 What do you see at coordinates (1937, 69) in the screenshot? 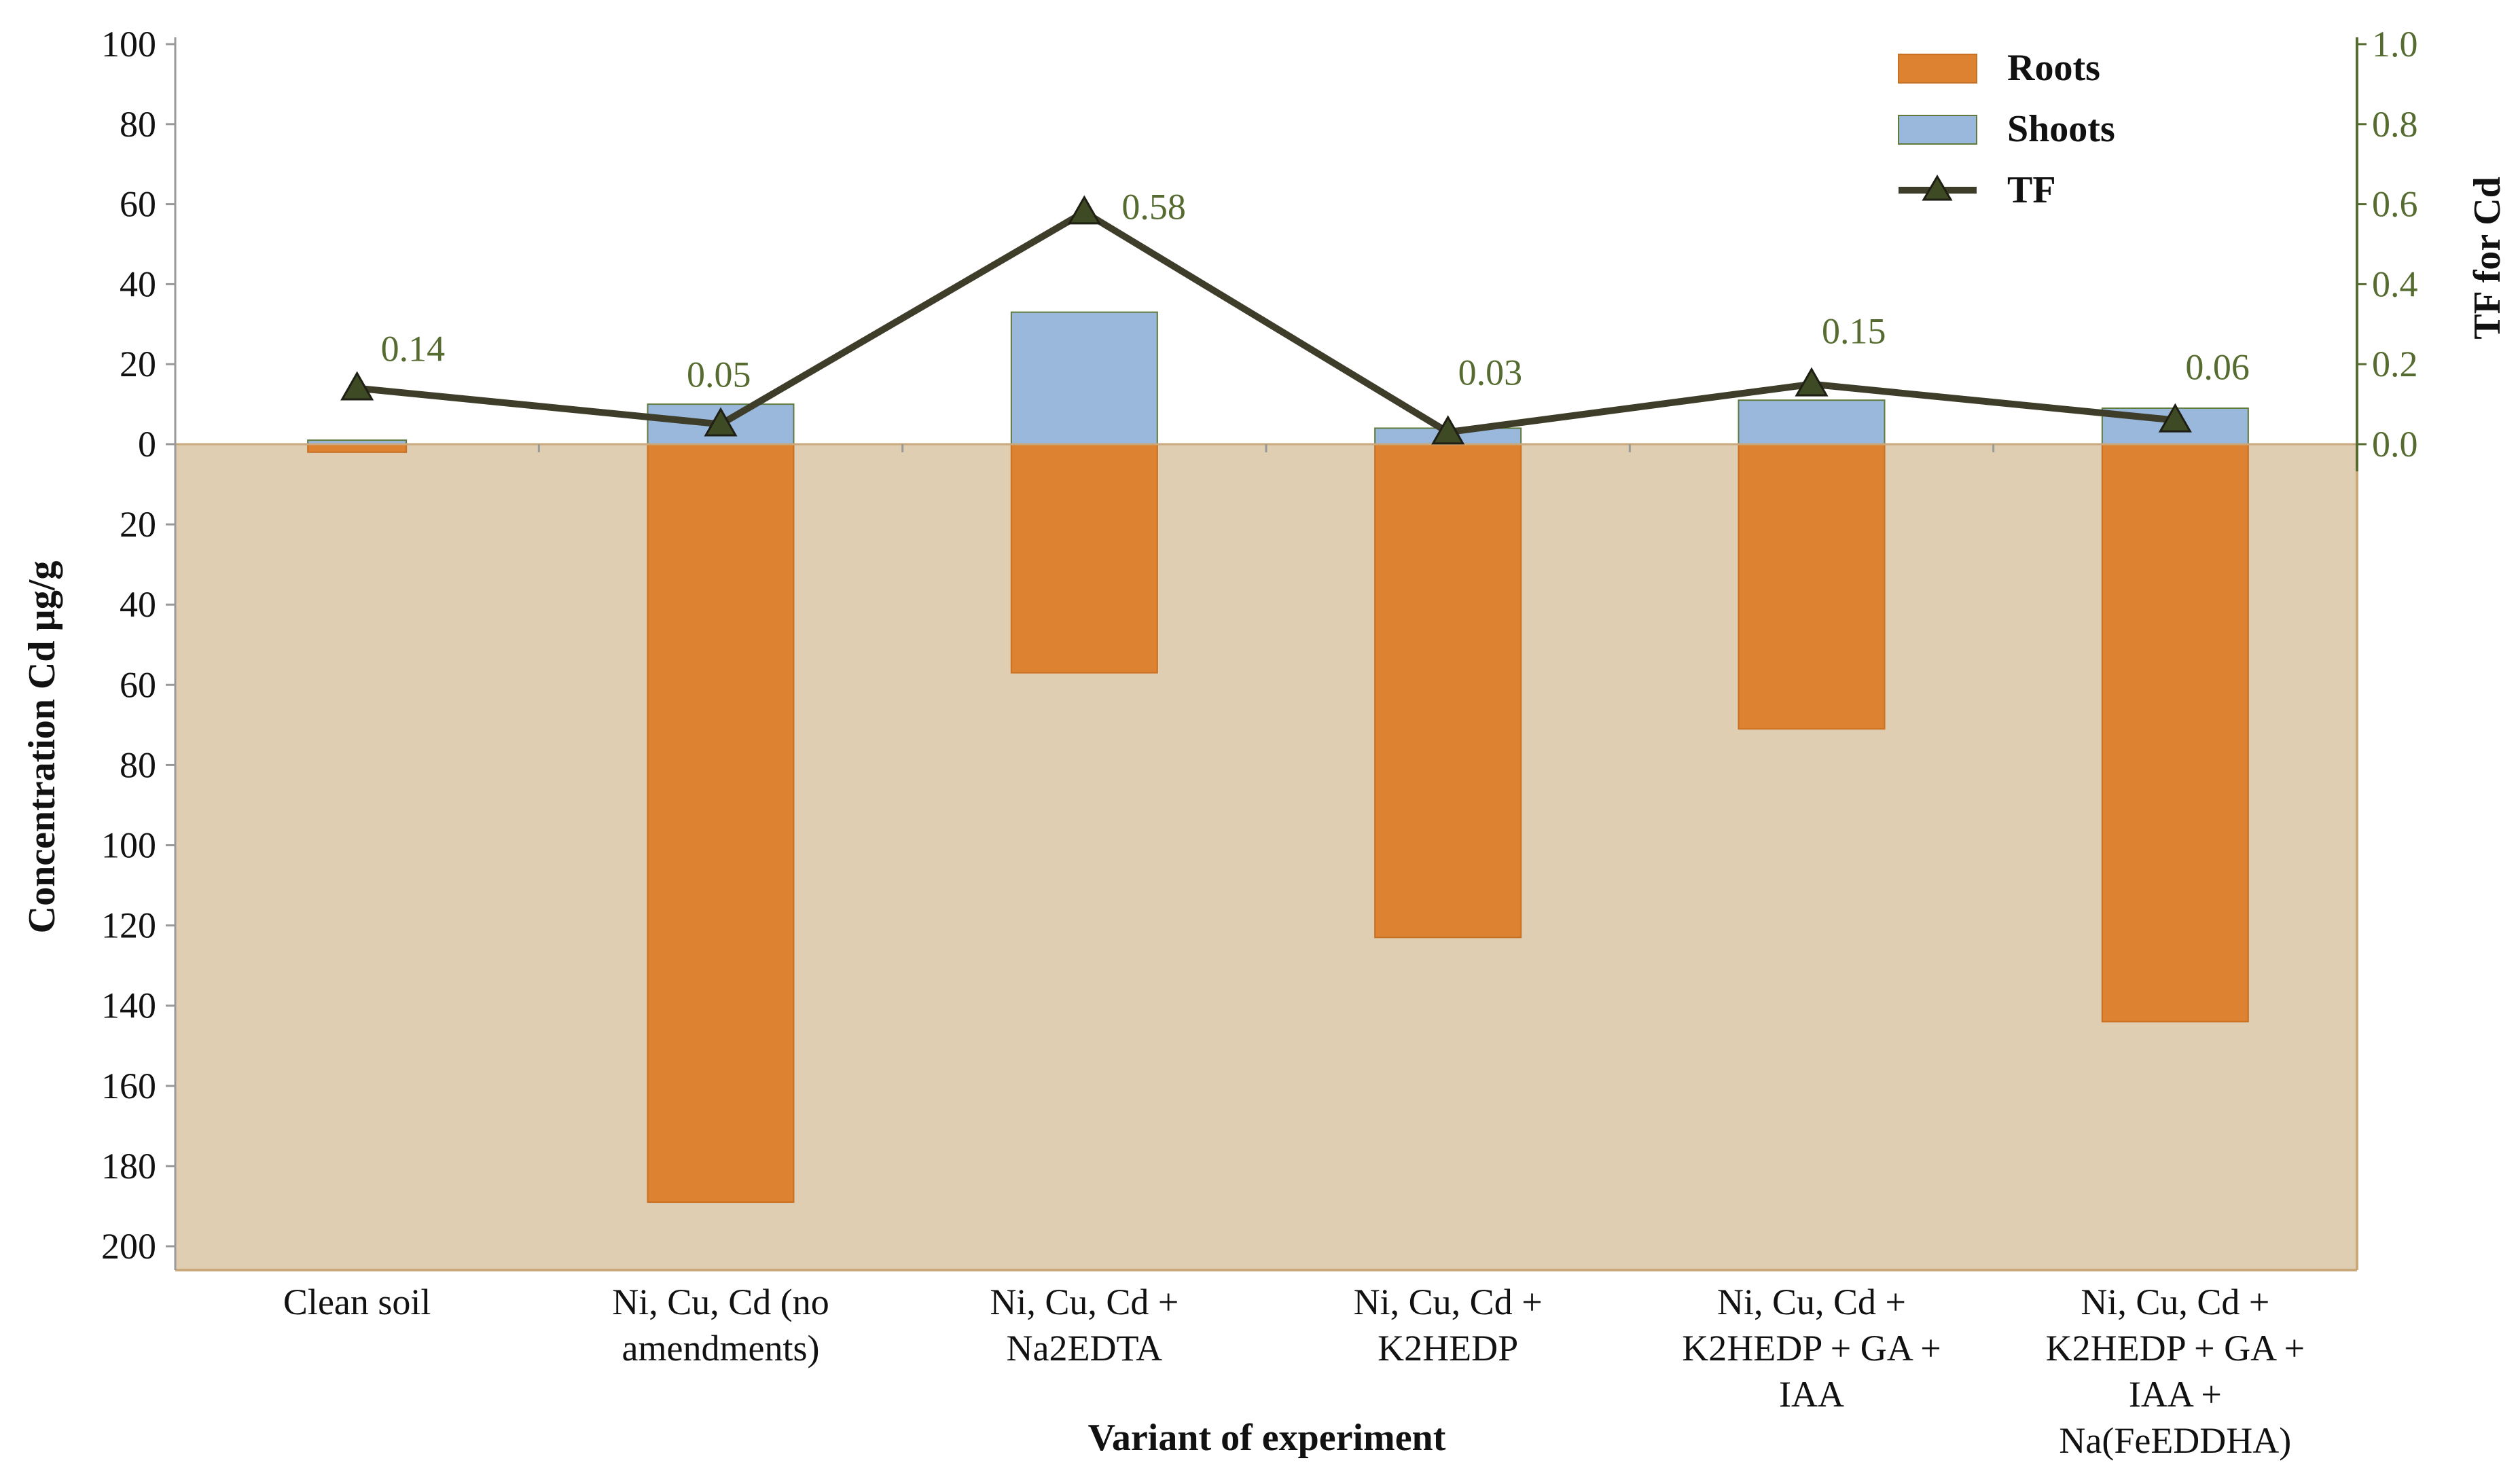
I see `legend-swatch-roots` at bounding box center [1937, 69].